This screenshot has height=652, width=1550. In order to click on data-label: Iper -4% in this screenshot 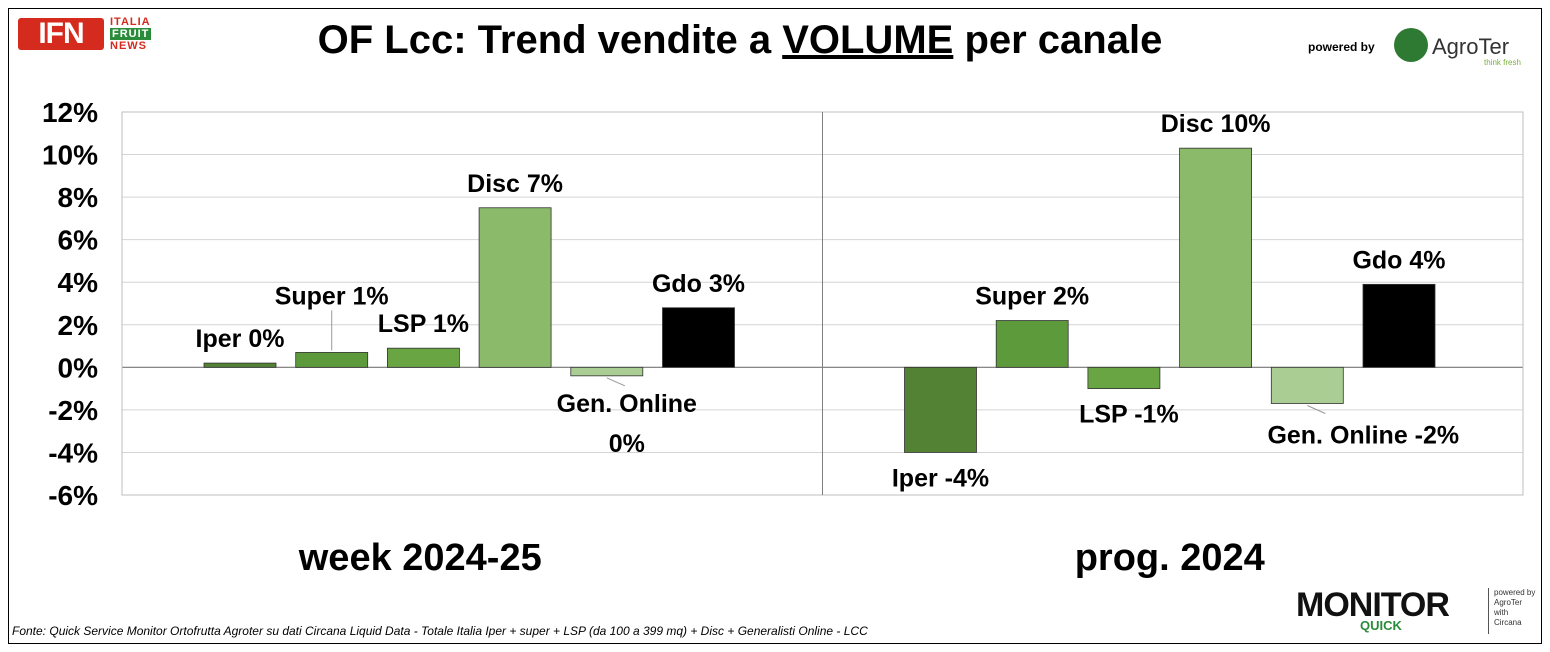, I will do `click(940, 478)`.